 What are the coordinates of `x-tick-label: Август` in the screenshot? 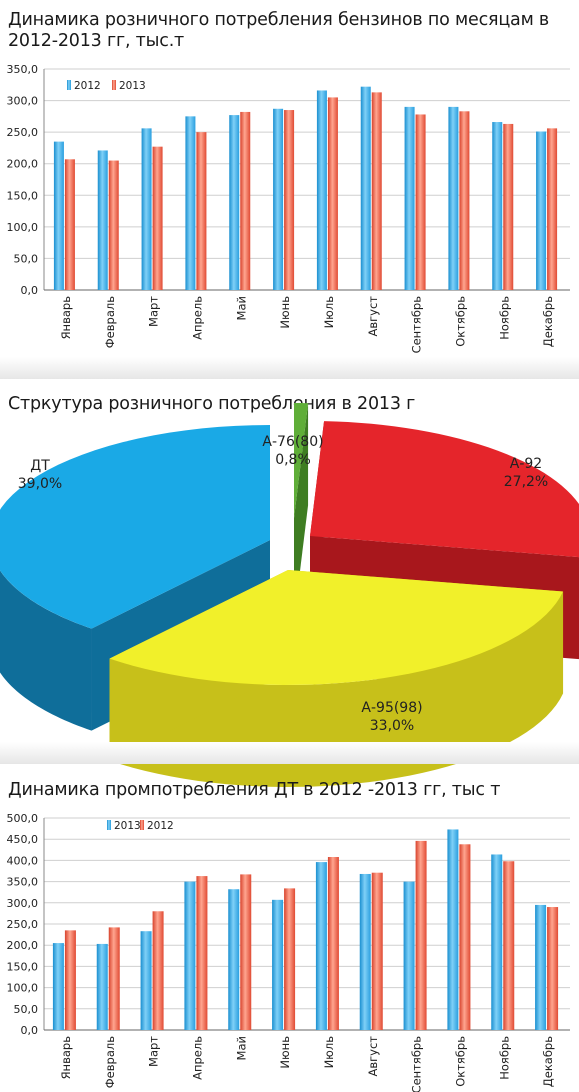 It's located at (373, 1056).